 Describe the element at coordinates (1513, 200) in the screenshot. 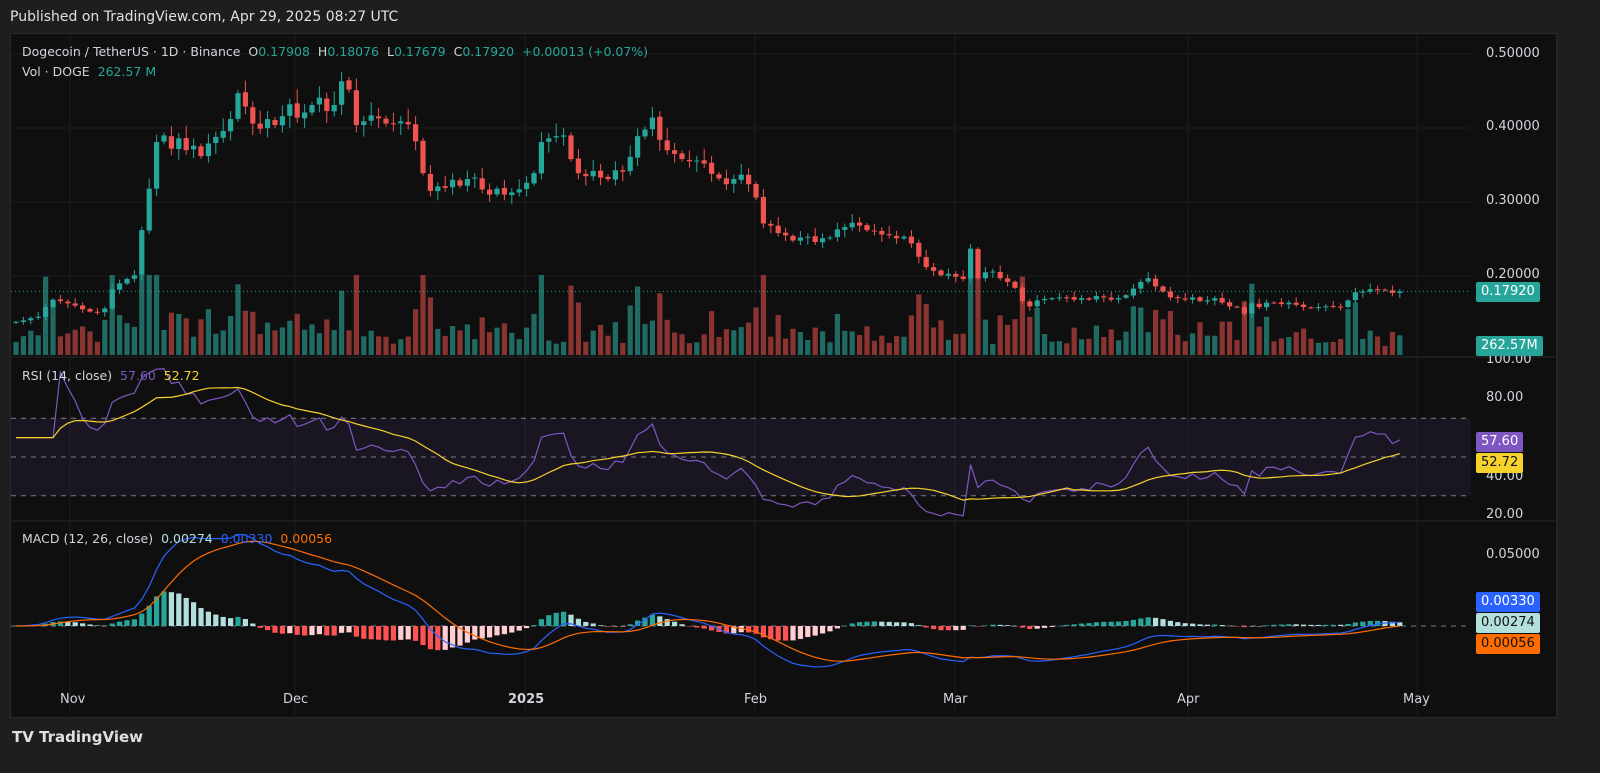

I see `price-tick: 0.30000` at that location.